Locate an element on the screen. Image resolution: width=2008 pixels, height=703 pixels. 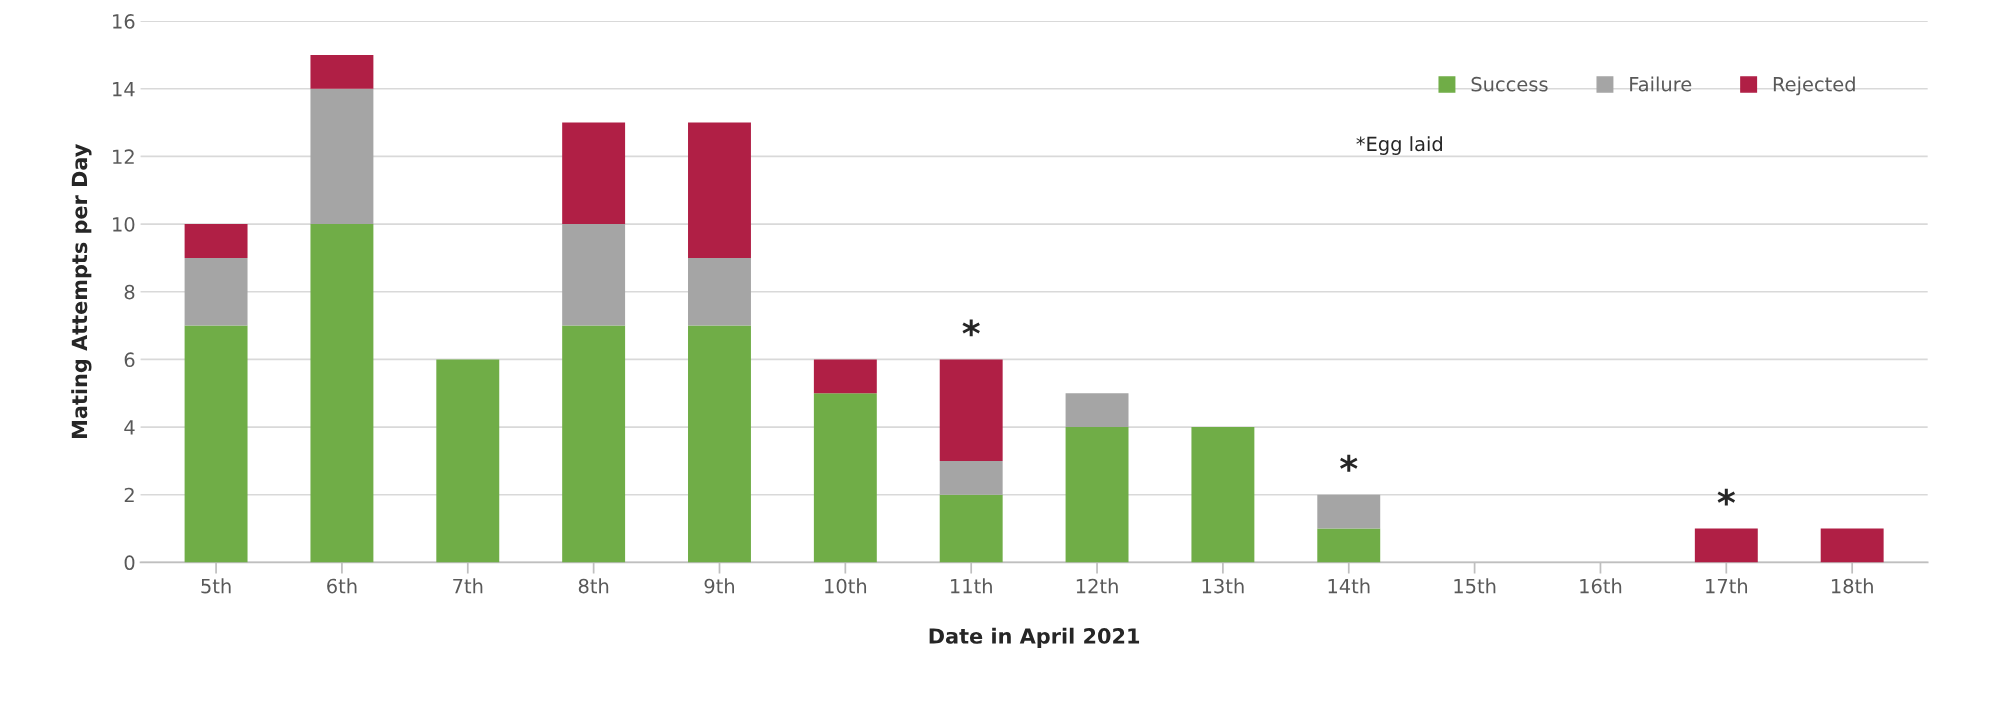
y-tick-label: 0 is located at coordinates (129, 563).